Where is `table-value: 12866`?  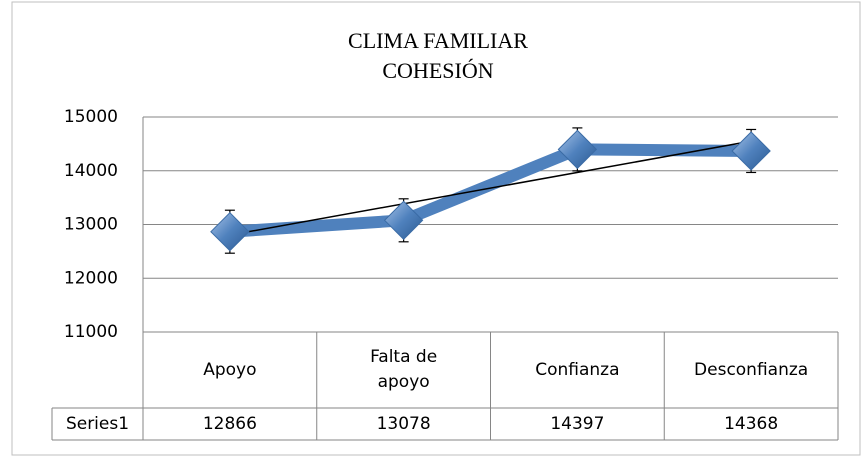 table-value: 12866 is located at coordinates (229, 423).